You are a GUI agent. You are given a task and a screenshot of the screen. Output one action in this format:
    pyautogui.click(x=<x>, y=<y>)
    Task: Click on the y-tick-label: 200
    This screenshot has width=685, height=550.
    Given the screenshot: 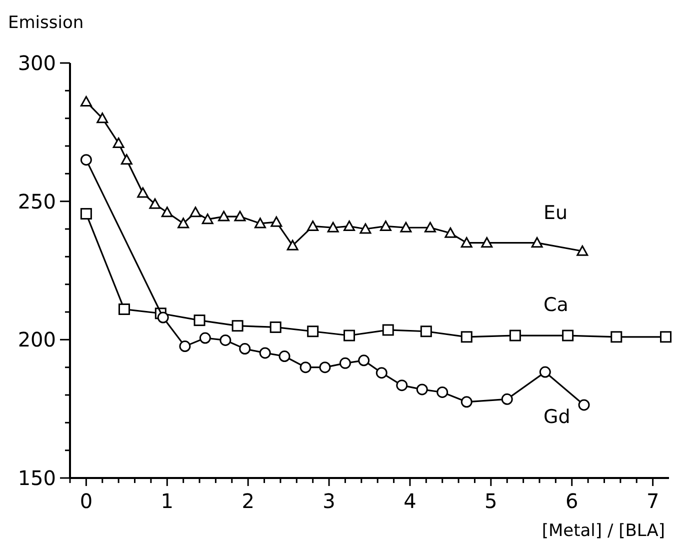 What is the action you would take?
    pyautogui.click(x=37, y=340)
    